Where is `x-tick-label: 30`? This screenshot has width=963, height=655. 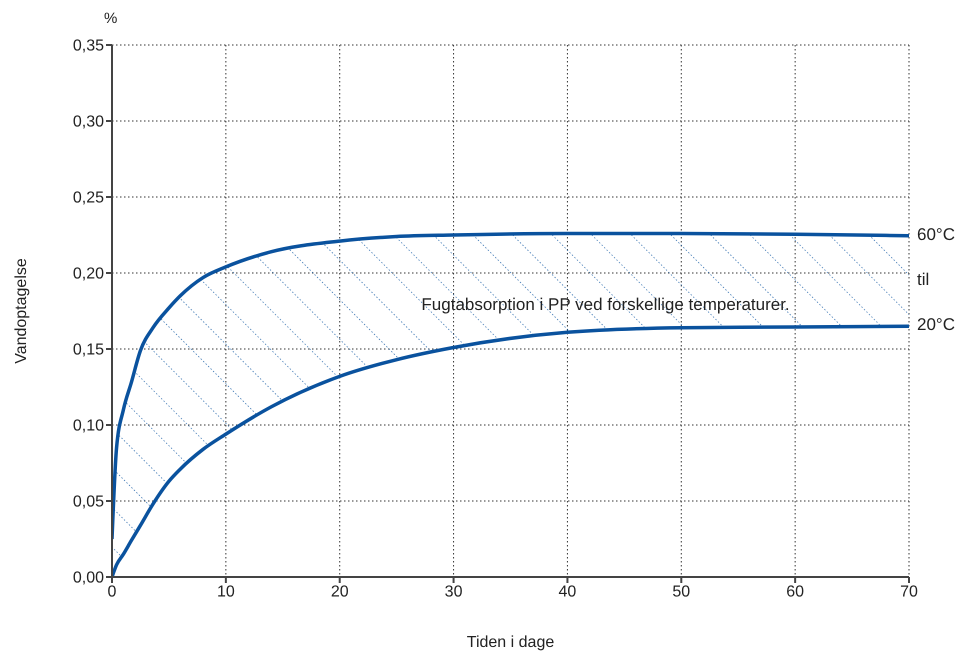 x-tick-label: 30 is located at coordinates (453, 591).